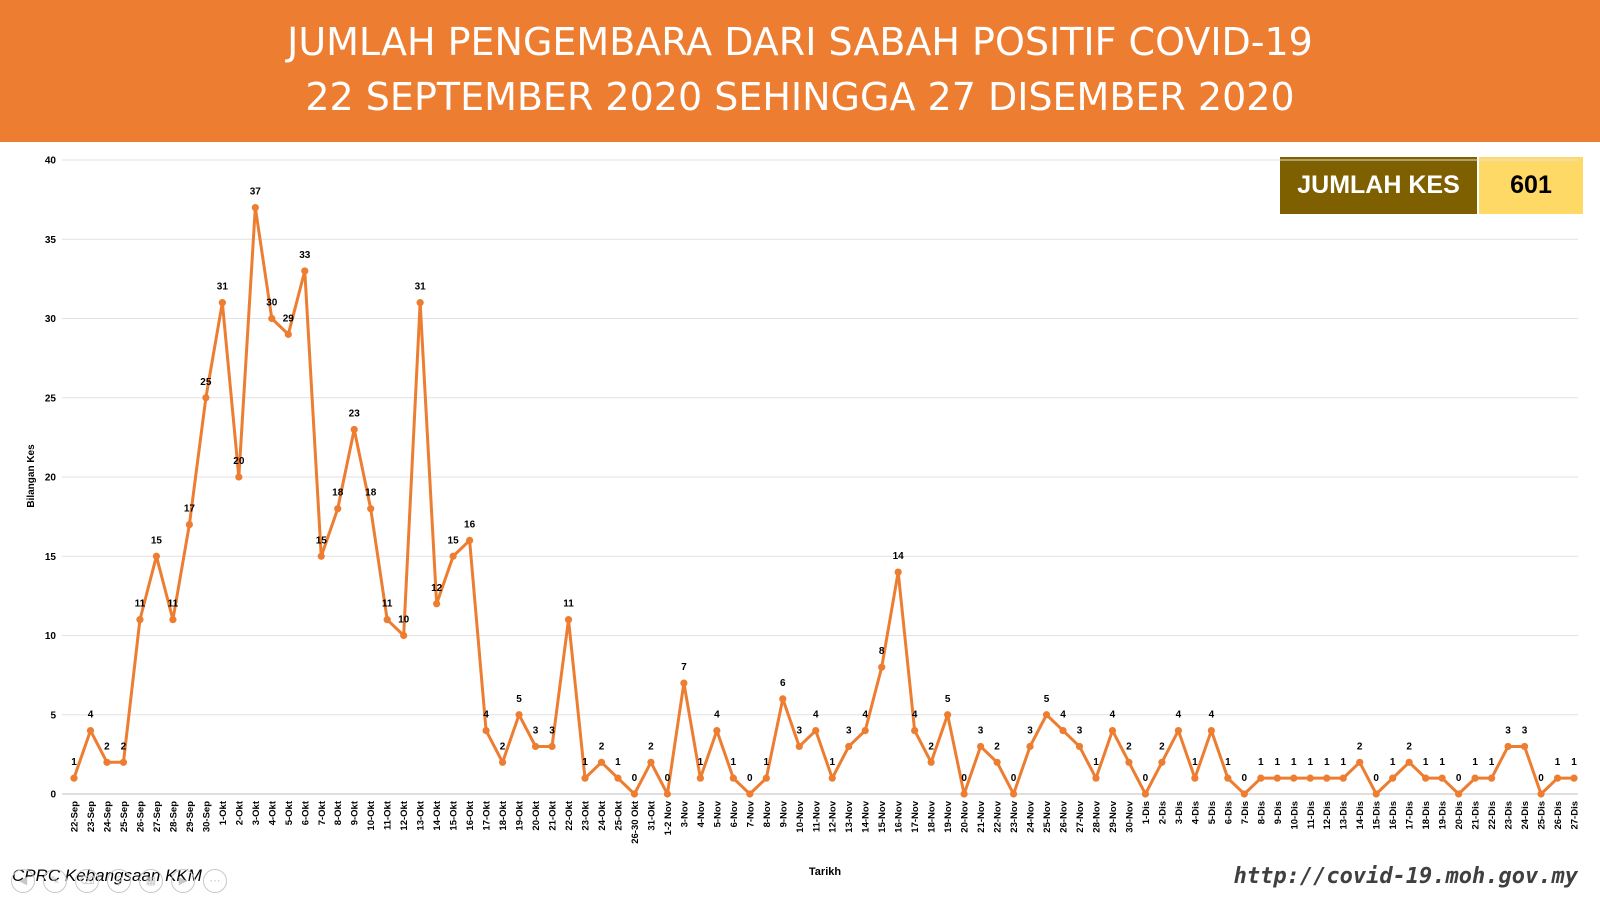  Describe the element at coordinates (371, 493) in the screenshot. I see `data-label: 18` at that location.